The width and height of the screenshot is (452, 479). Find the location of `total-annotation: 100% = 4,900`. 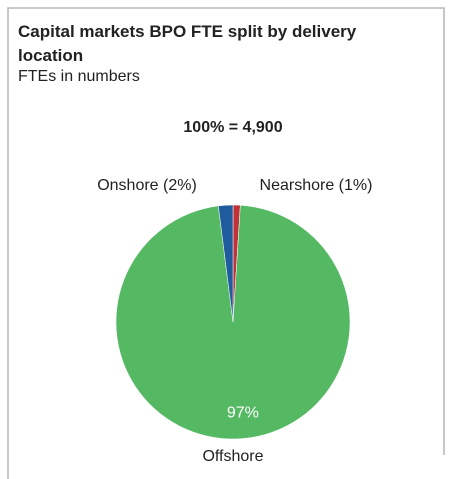

total-annotation: 100% = 4,900 is located at coordinates (232, 127).